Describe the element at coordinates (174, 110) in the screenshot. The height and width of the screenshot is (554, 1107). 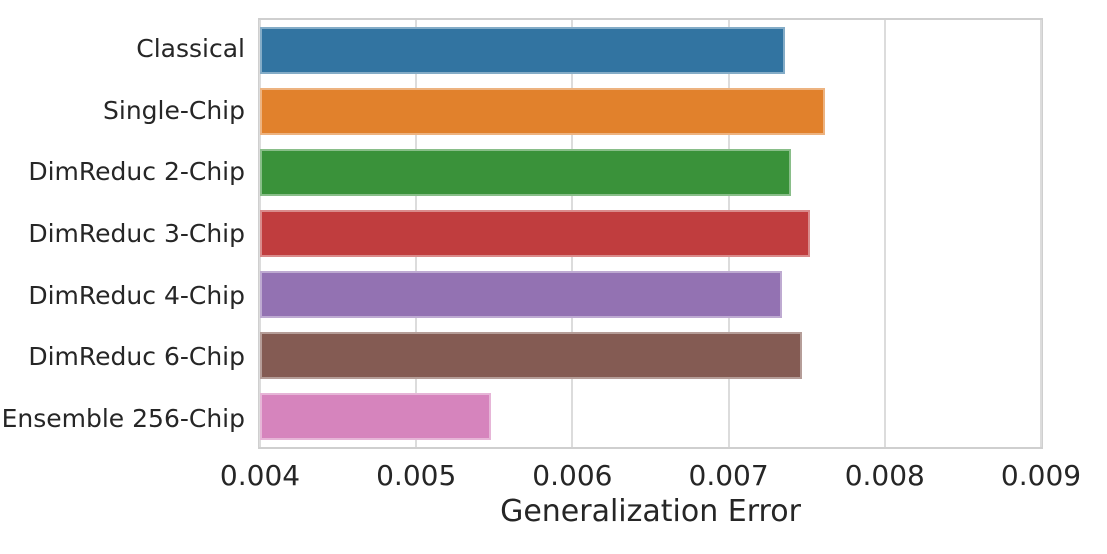
I see `y-tick-label-single-chip: Single-Chip` at that location.